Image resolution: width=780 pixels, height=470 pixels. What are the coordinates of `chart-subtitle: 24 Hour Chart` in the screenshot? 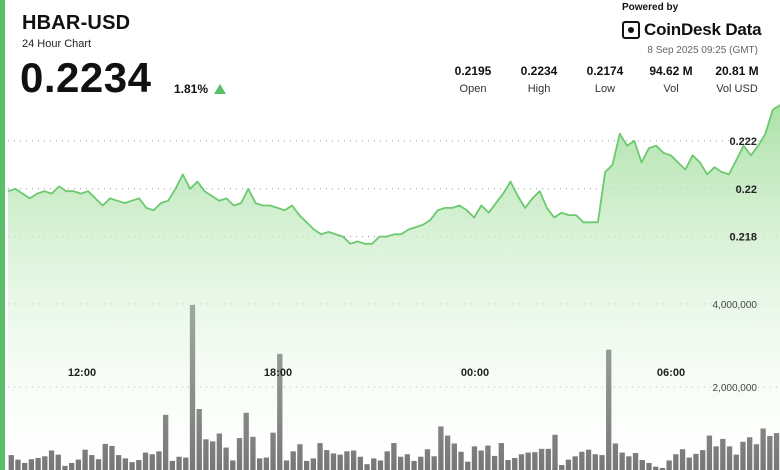 It's located at (57, 44).